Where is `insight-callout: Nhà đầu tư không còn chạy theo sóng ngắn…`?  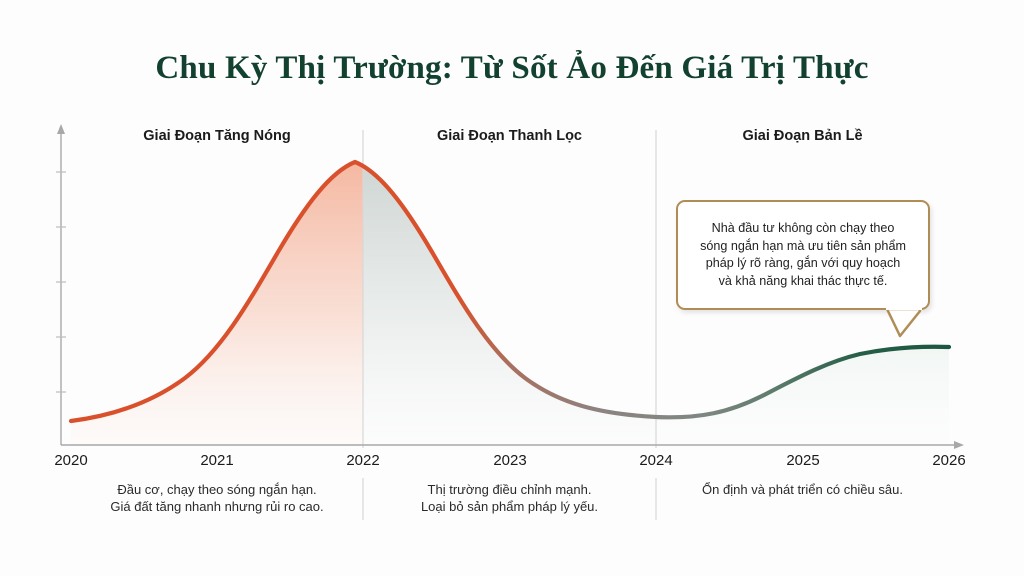
insight-callout: Nhà đầu tư không còn chạy theo sóng ngắn… is located at coordinates (803, 255).